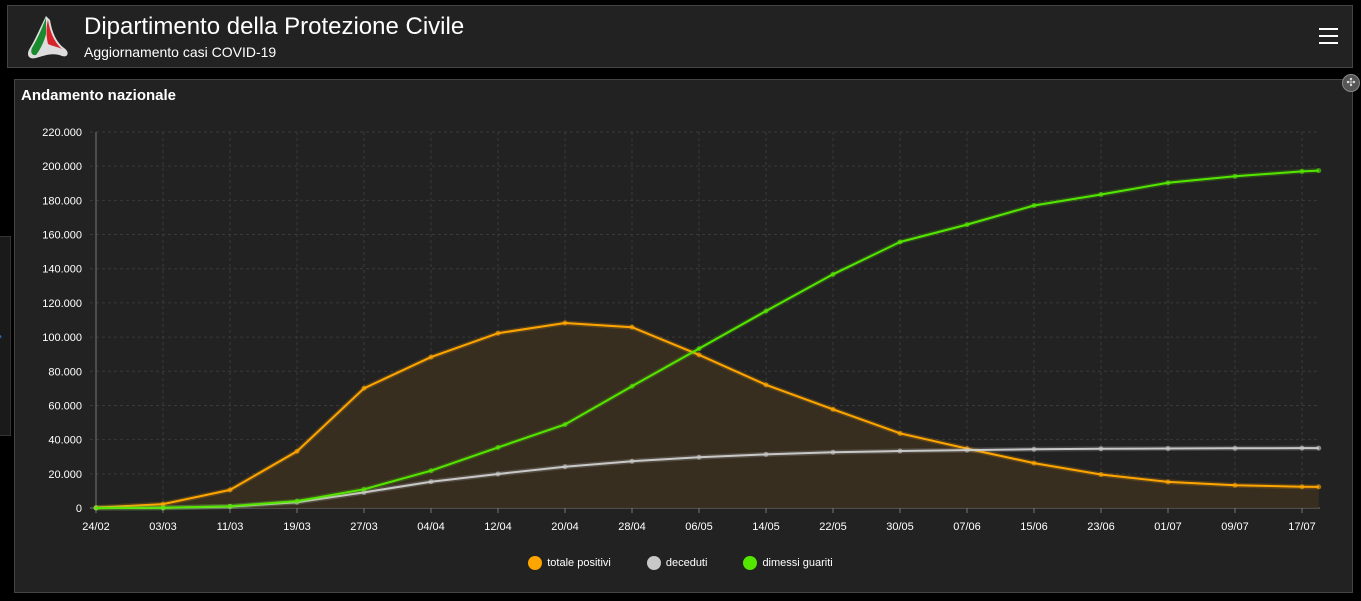 This screenshot has height=601, width=1361. What do you see at coordinates (180, 52) in the screenshot?
I see `app-subtitle: Aggiornamento casi COVID-19` at bounding box center [180, 52].